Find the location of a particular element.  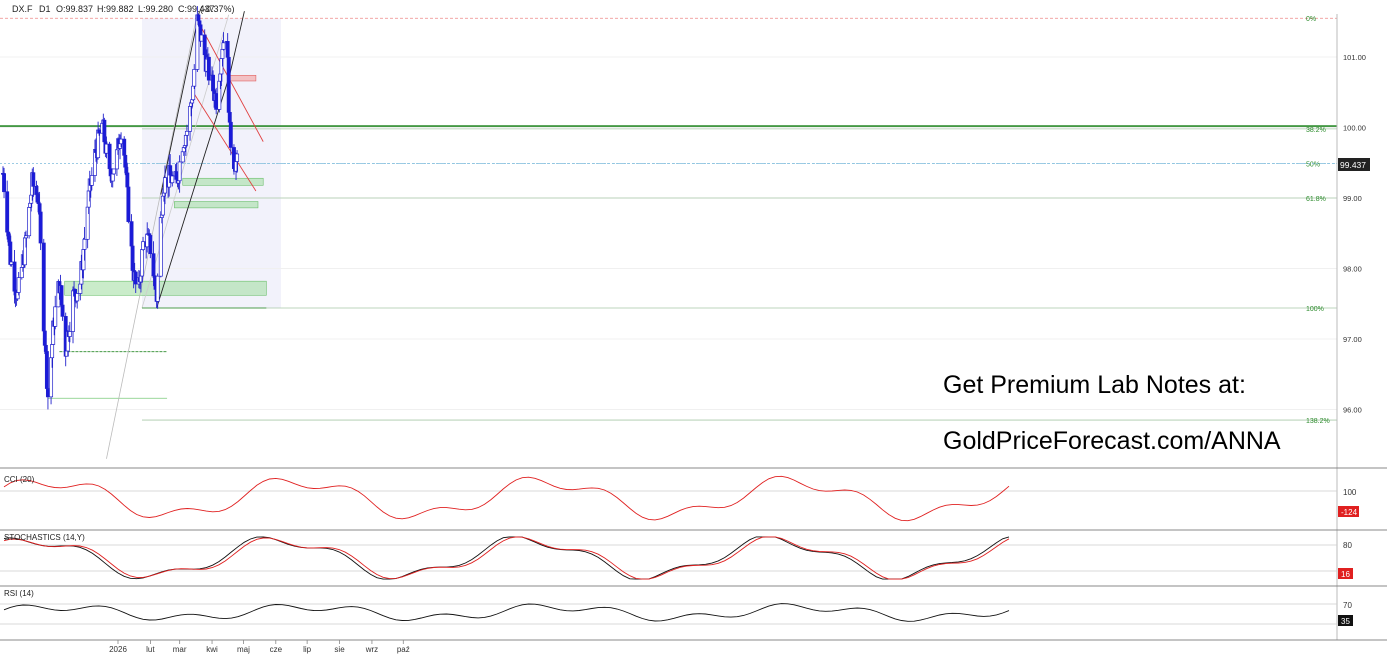

candles-layer is located at coordinates (120, 208).